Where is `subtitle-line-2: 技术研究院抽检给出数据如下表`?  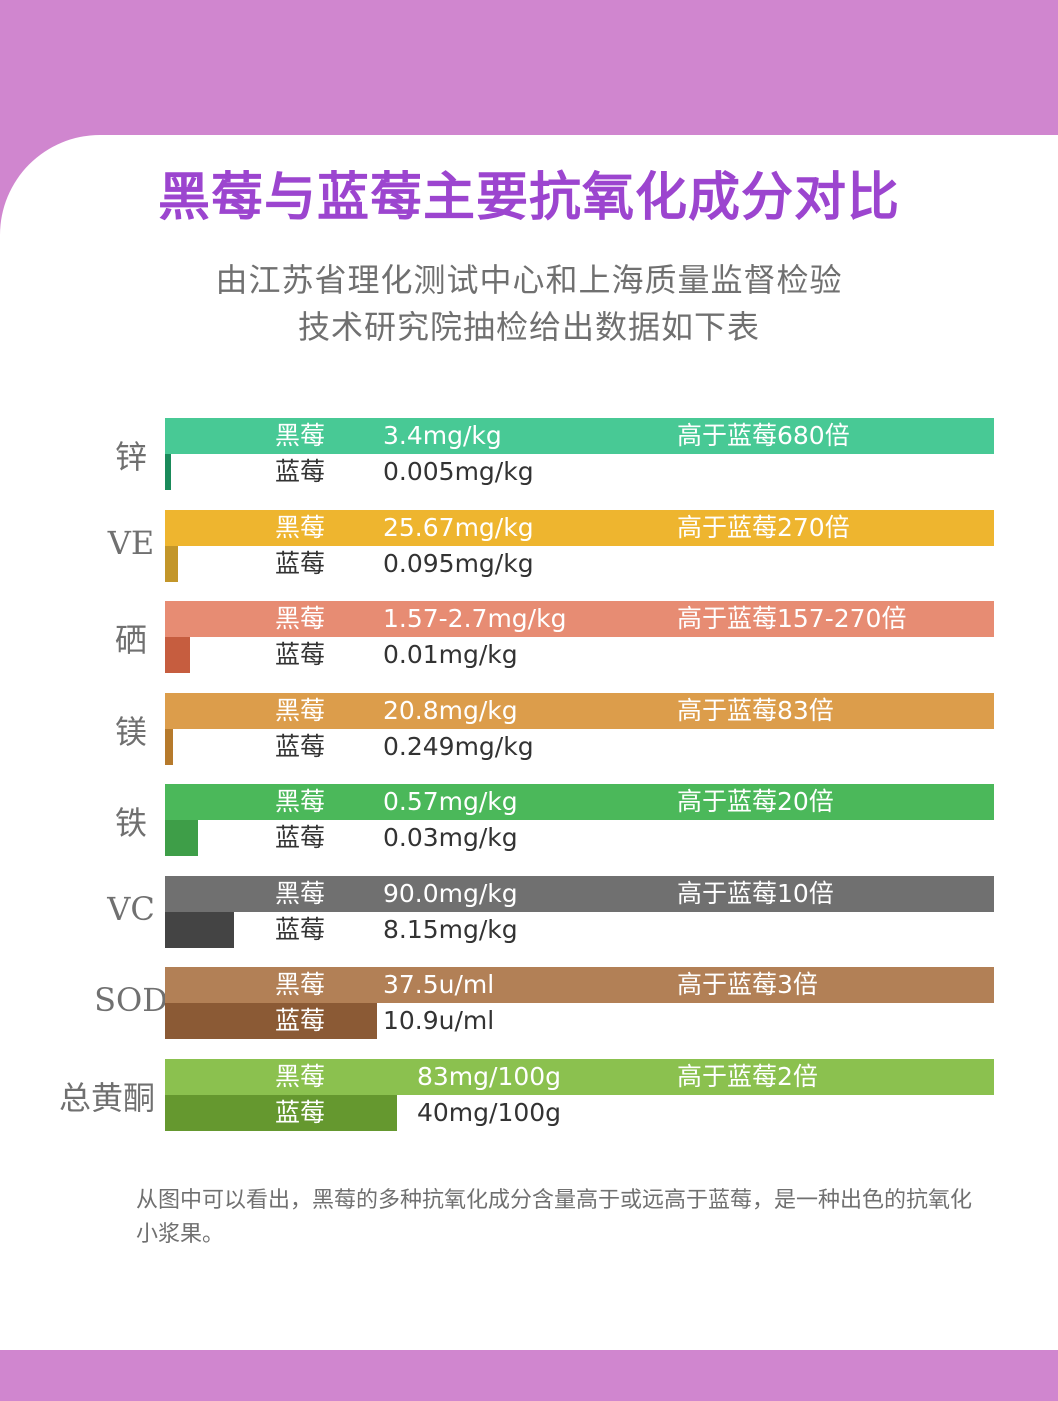 subtitle-line-2: 技术研究院抽检给出数据如下表 is located at coordinates (528, 327).